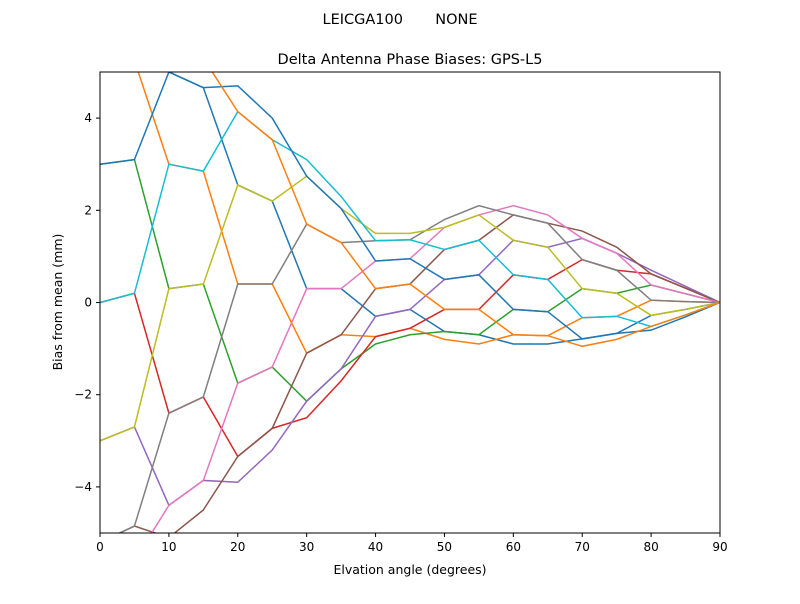 The image size is (800, 604). Describe the element at coordinates (409, 569) in the screenshot. I see `x-axis-label: Elvation angle (degrees)` at that location.